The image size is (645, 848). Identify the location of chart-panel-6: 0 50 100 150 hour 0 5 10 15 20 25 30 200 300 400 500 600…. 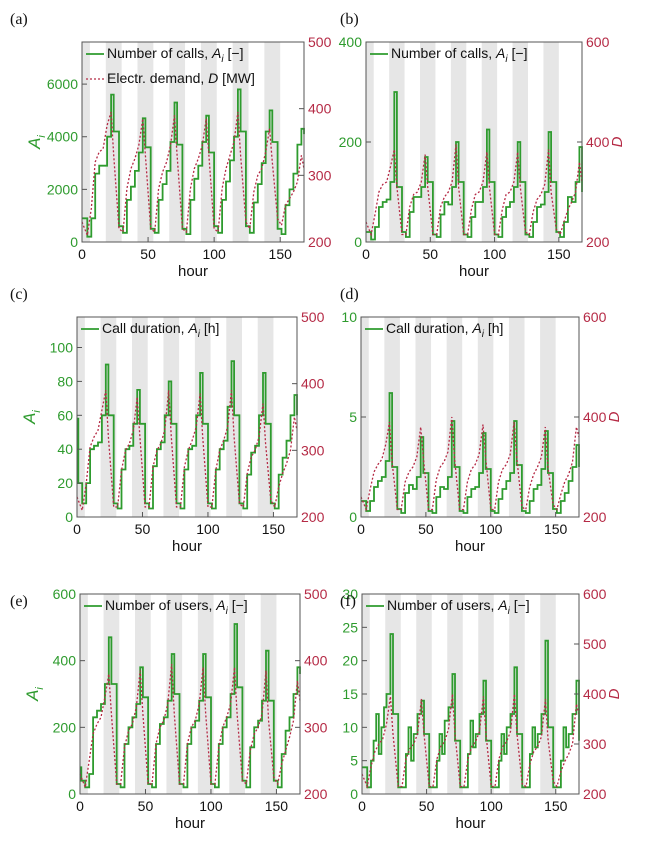
(481, 709).